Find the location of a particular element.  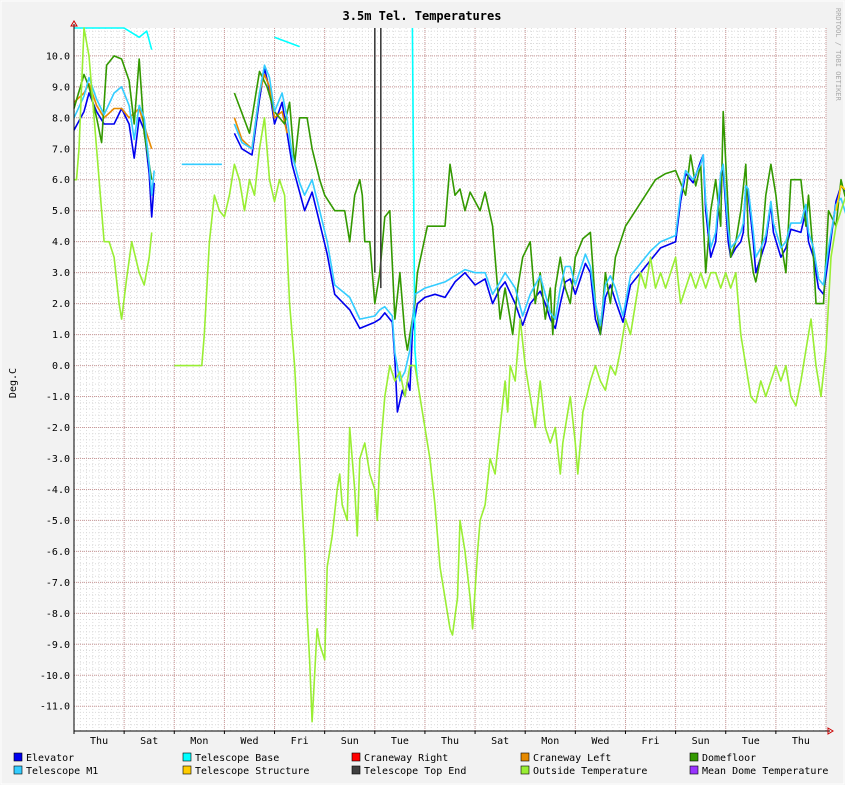

y-tick-label: -6.0 is located at coordinates (58, 552).